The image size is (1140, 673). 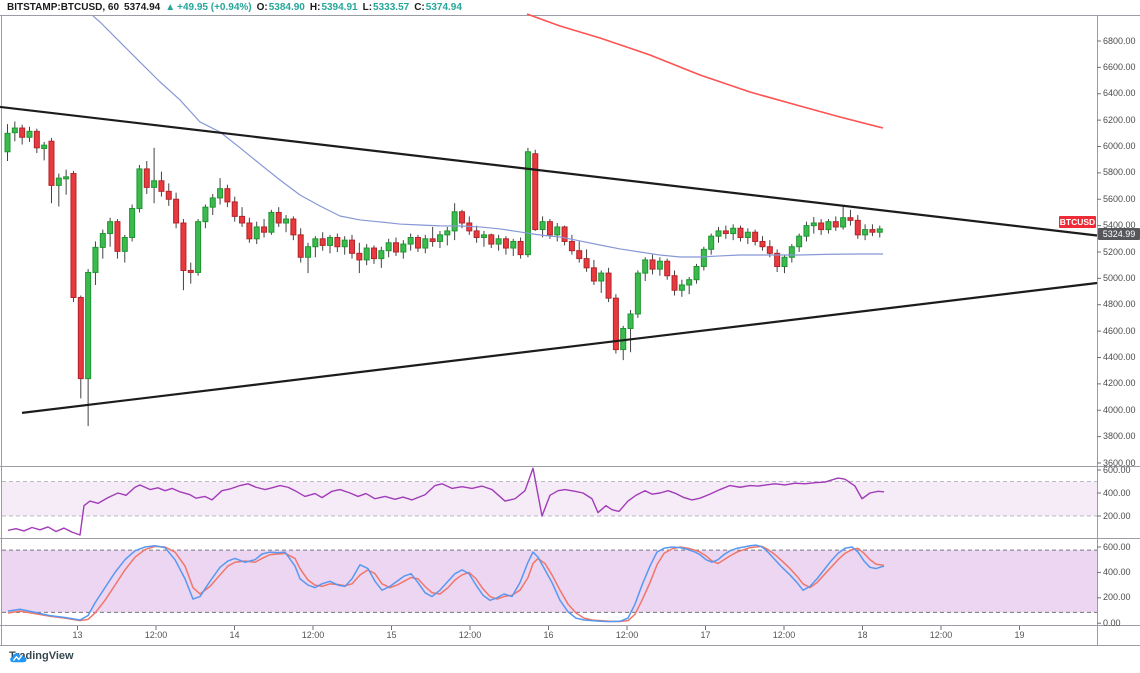 What do you see at coordinates (41, 656) in the screenshot?
I see `tradingview-branding: TradingView` at bounding box center [41, 656].